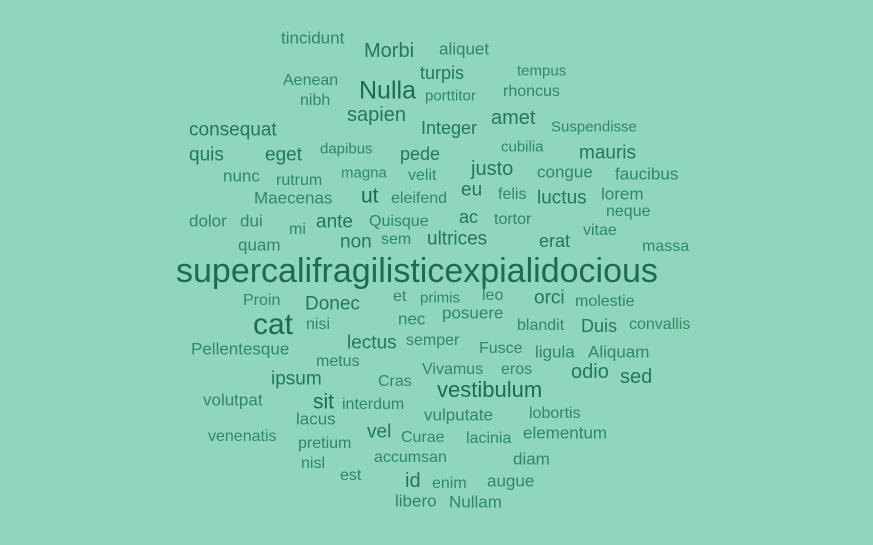 The width and height of the screenshot is (873, 545). I want to click on word: felis, so click(512, 194).